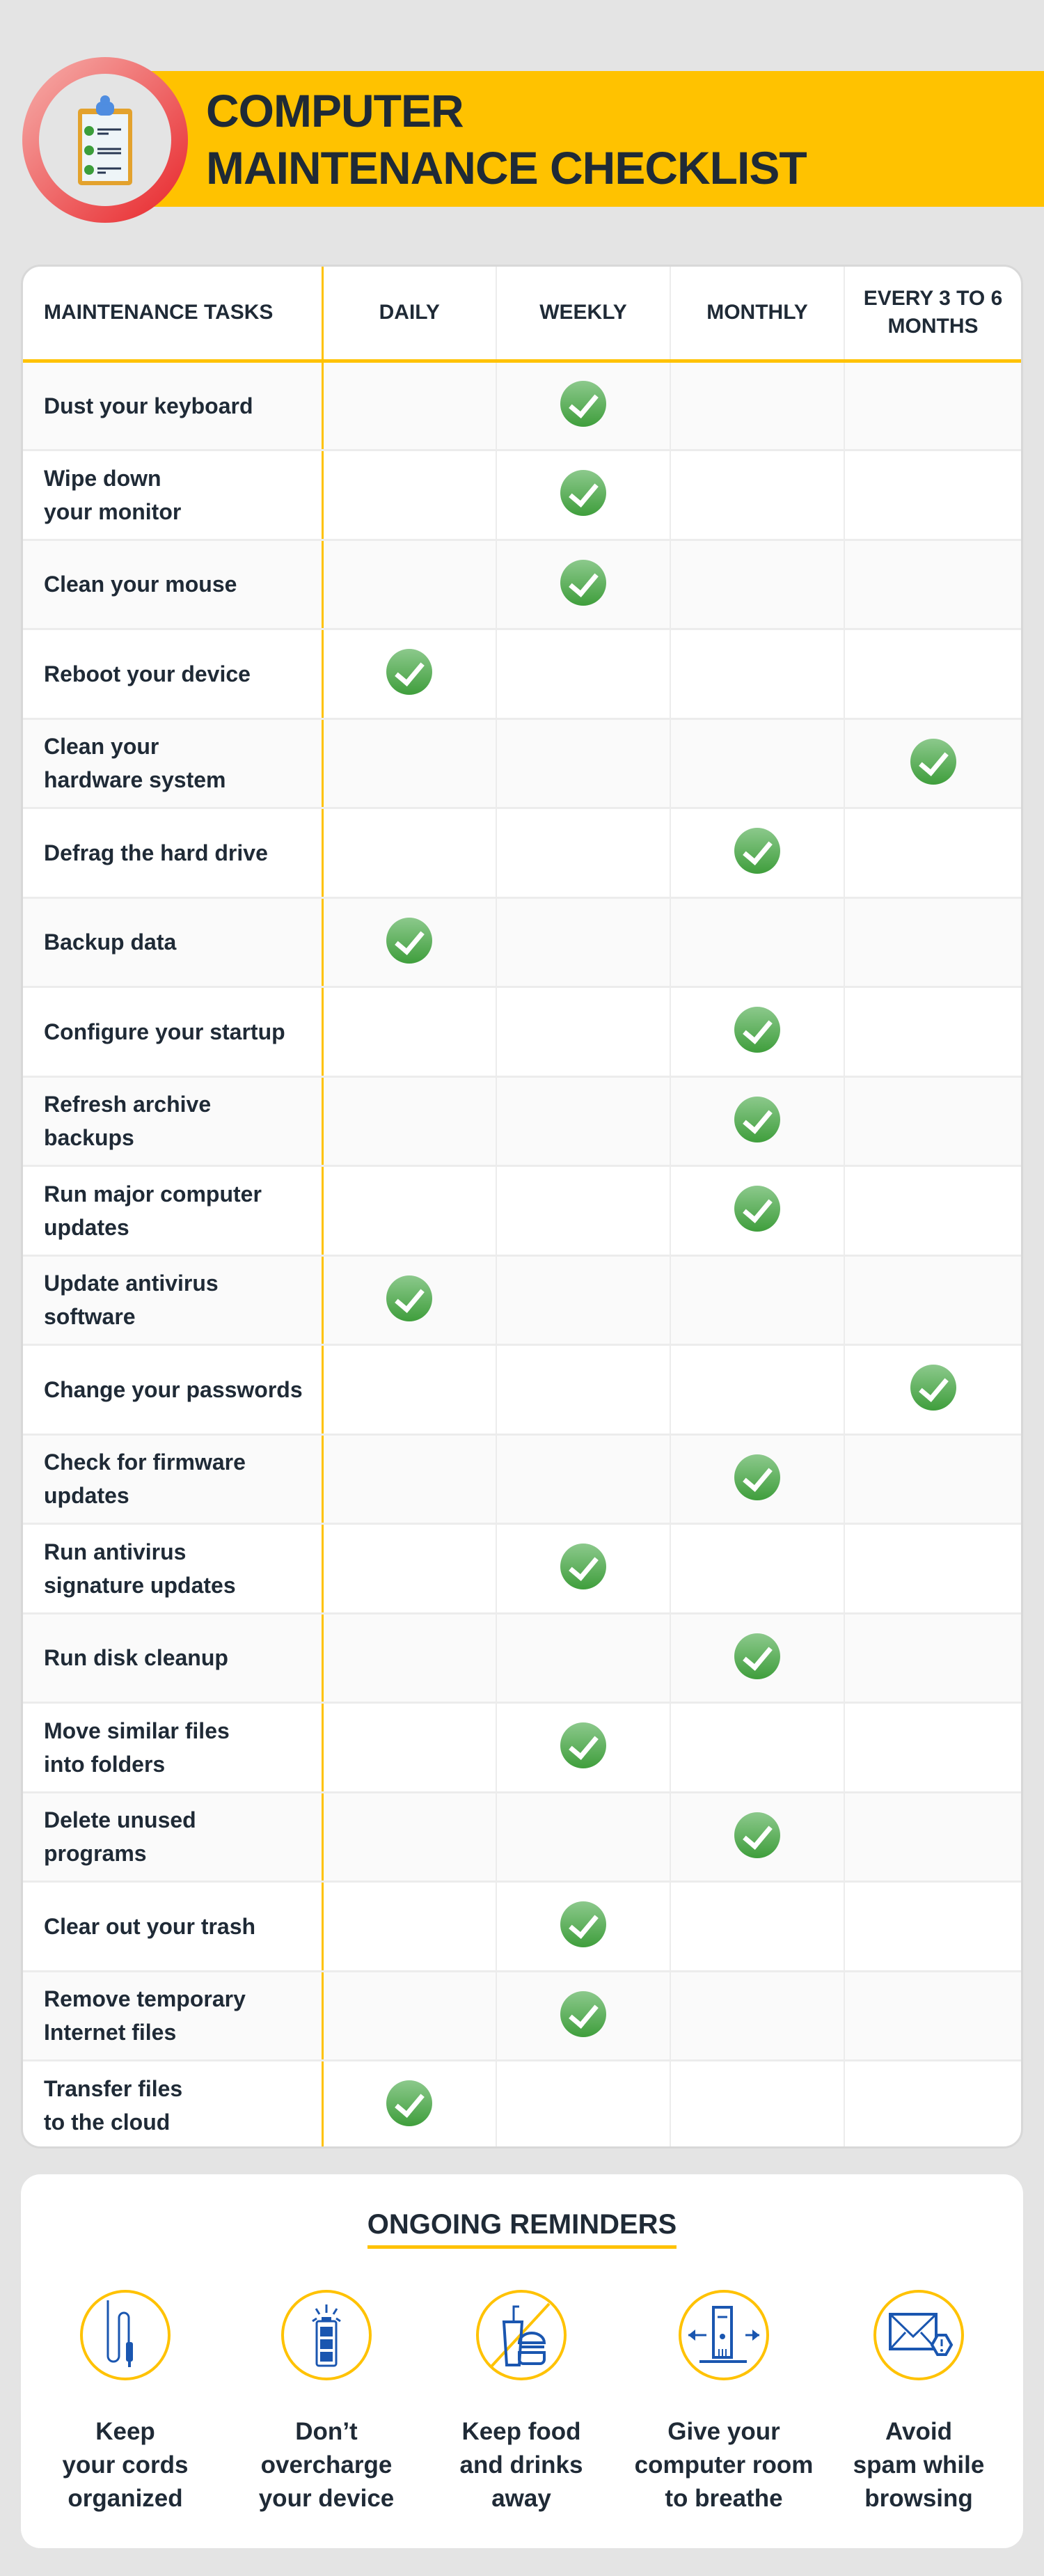  I want to click on table-row: Delete unused programs, so click(522, 1837).